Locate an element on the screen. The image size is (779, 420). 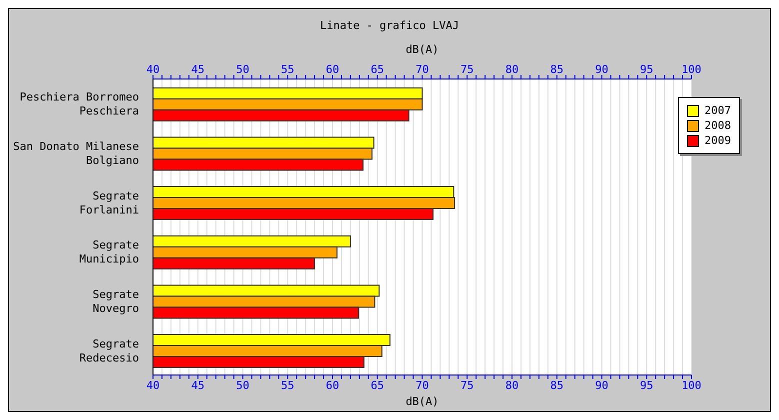
x2-tick-label: 55 is located at coordinates (287, 385).